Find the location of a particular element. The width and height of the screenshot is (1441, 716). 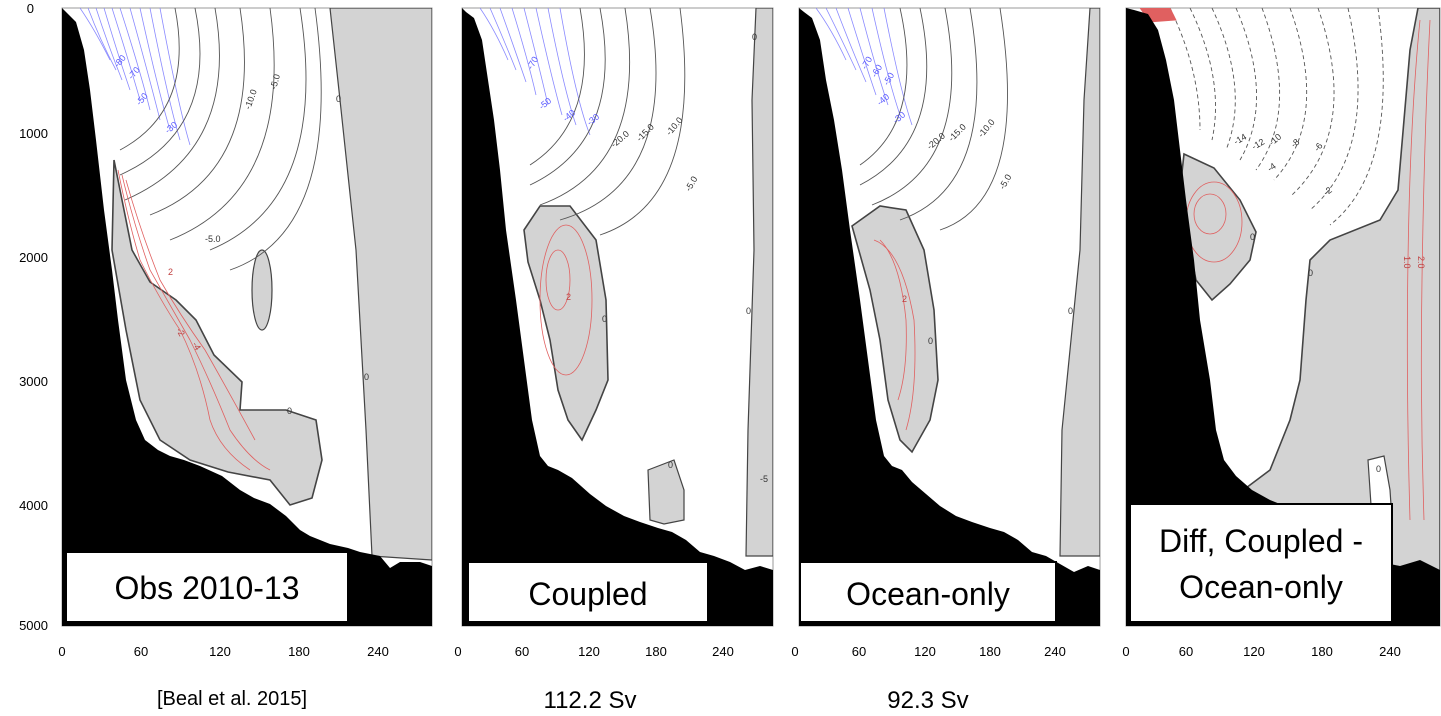

panel-label: Coupled is located at coordinates (587, 594).